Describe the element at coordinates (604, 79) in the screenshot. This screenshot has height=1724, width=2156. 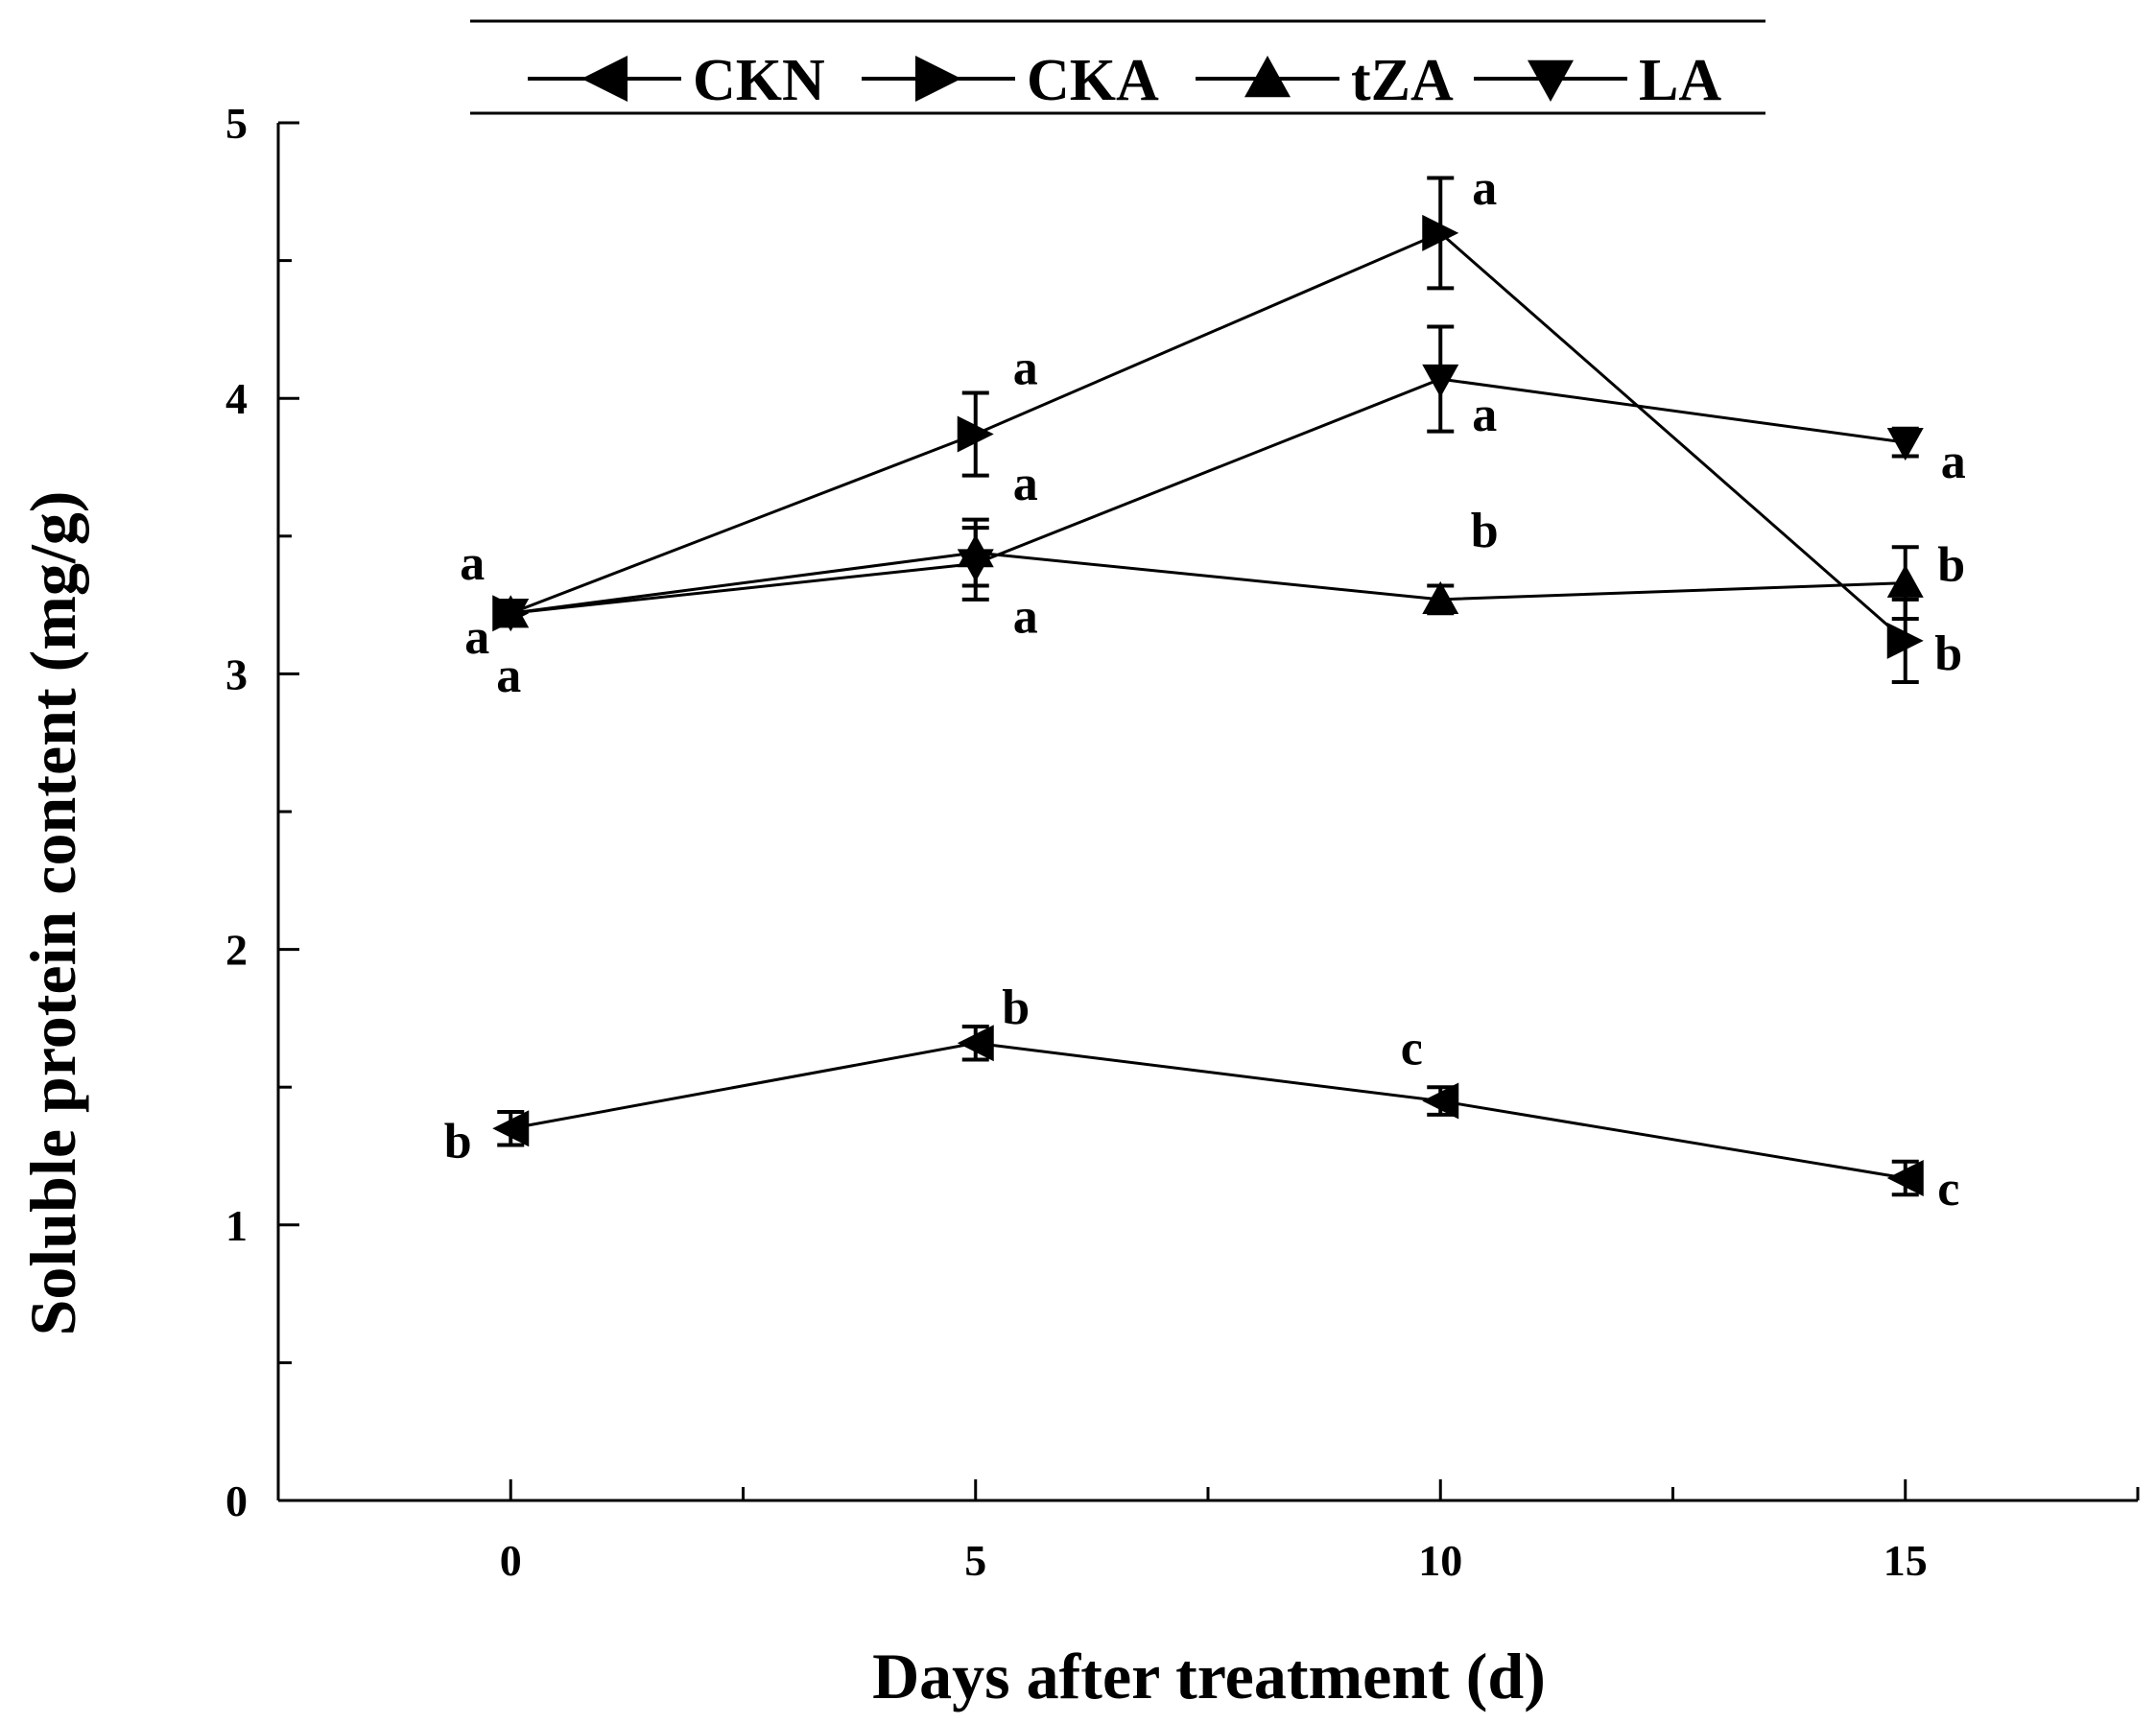
I see `legend-marker-triangle-left` at that location.